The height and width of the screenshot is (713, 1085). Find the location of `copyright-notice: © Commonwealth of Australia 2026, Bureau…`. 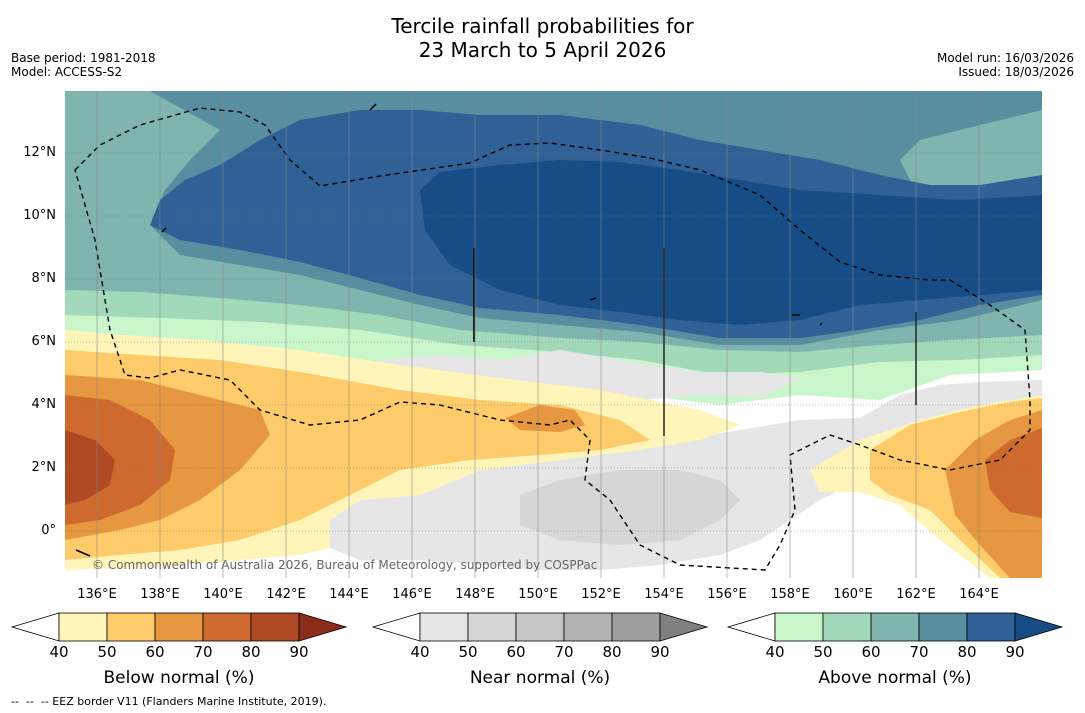

copyright-notice: © Commonwealth of Australia 2026, Bureau… is located at coordinates (345, 565).